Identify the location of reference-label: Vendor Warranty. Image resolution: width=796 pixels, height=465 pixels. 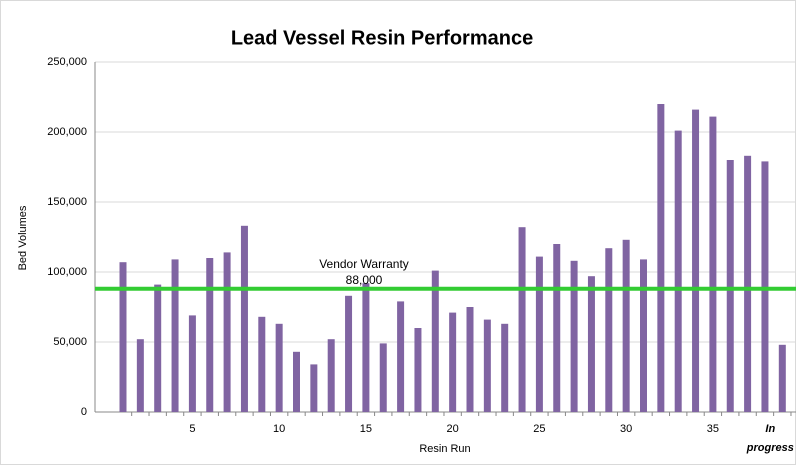
(364, 264).